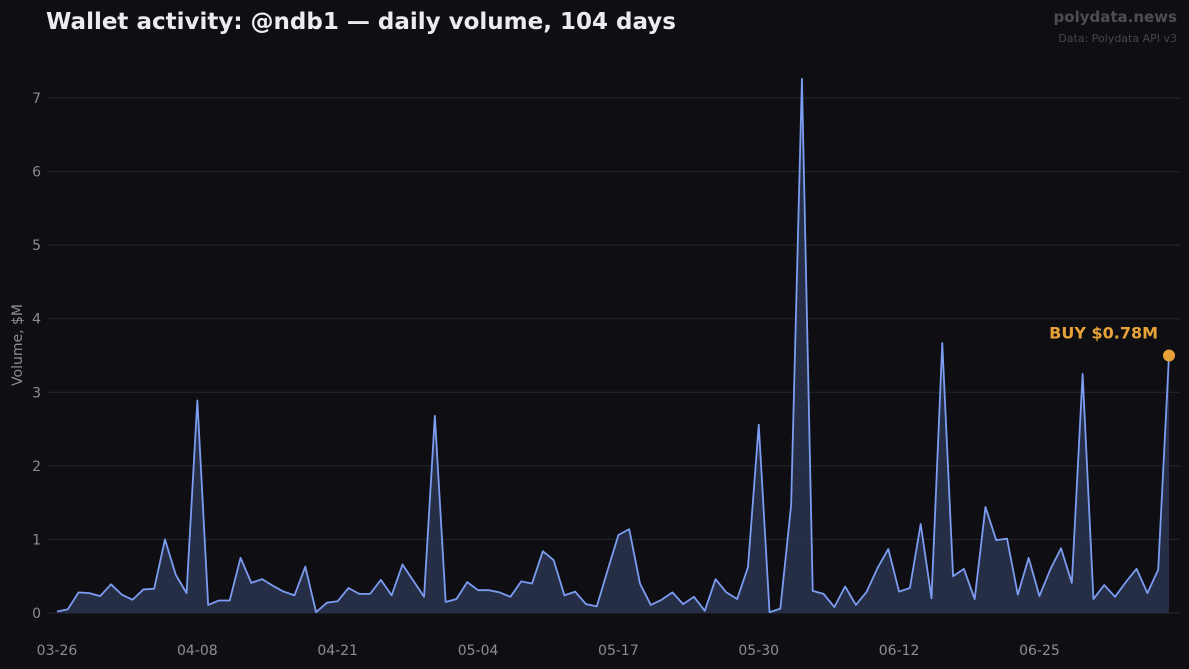 This screenshot has width=1189, height=669. Describe the element at coordinates (758, 651) in the screenshot. I see `x-tick-label: 05-30` at that location.